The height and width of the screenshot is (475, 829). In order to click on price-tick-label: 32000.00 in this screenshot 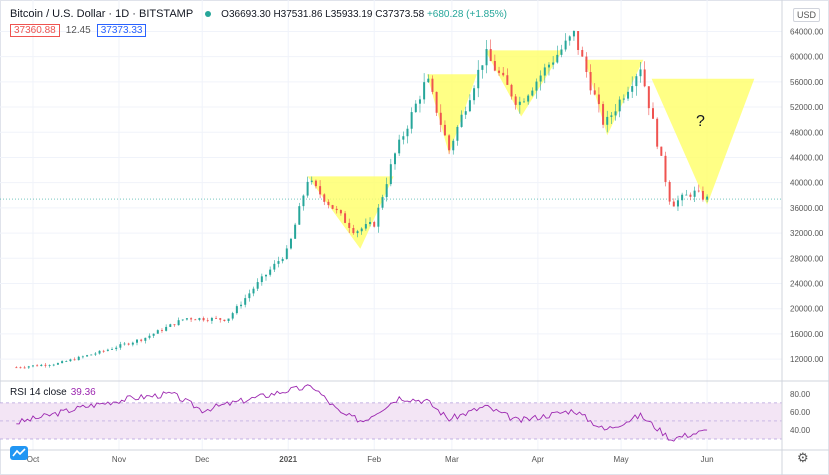, I will do `click(807, 233)`.